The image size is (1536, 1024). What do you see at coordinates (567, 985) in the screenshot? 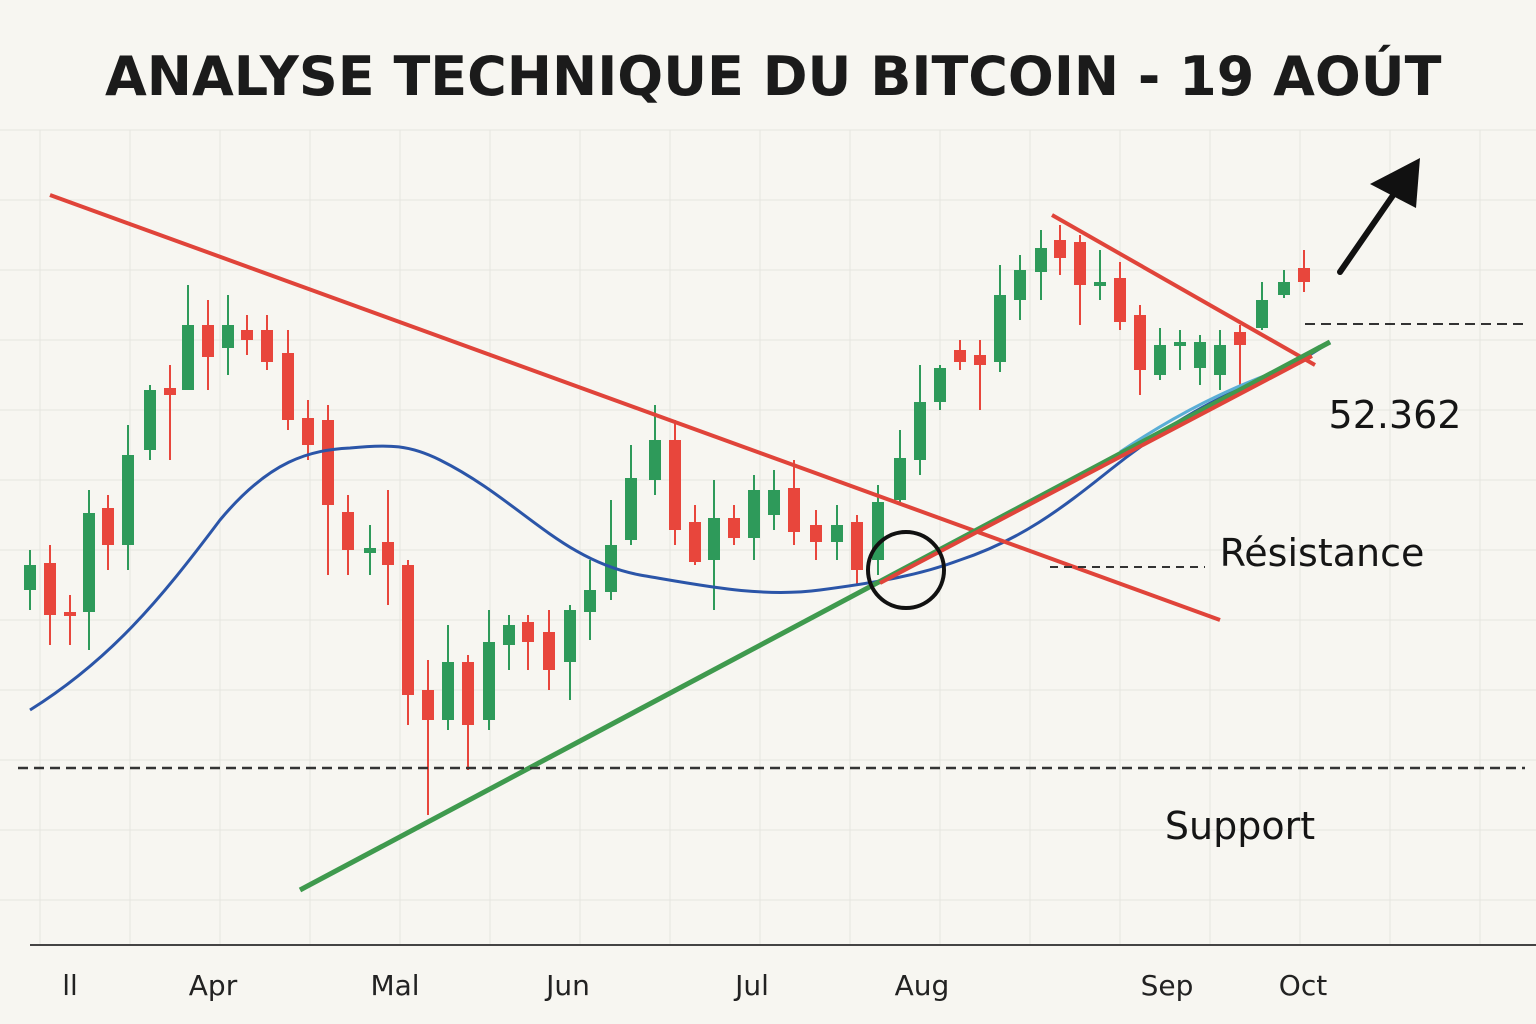
I see `x-tick-label: Jun` at bounding box center [567, 985].